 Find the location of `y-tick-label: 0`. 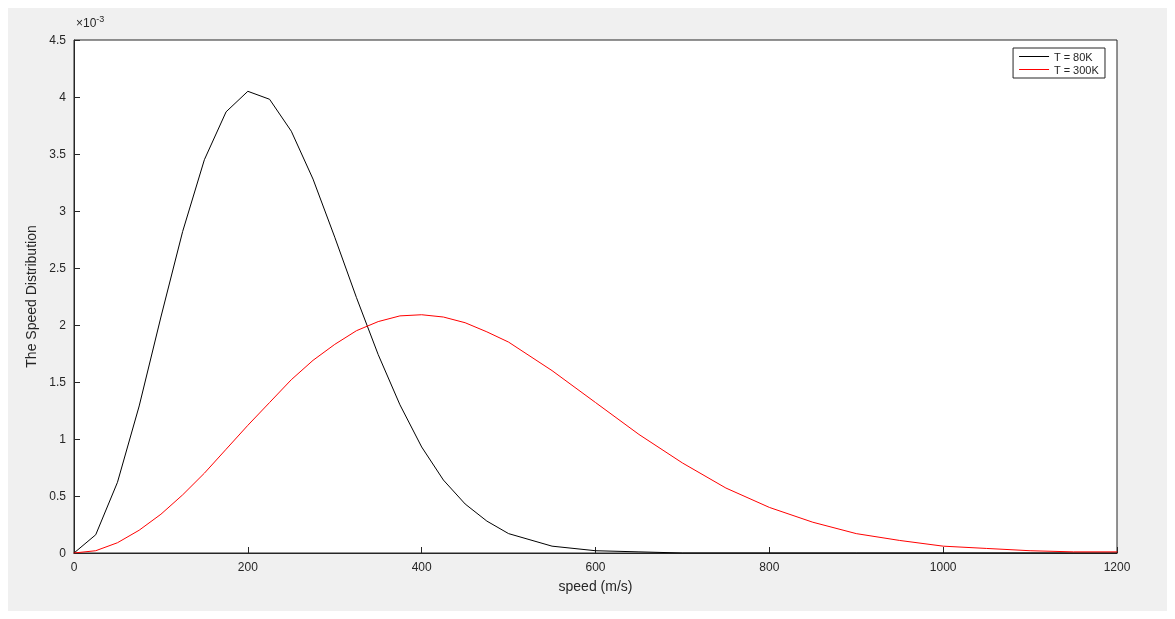

y-tick-label: 0 is located at coordinates (63, 553).